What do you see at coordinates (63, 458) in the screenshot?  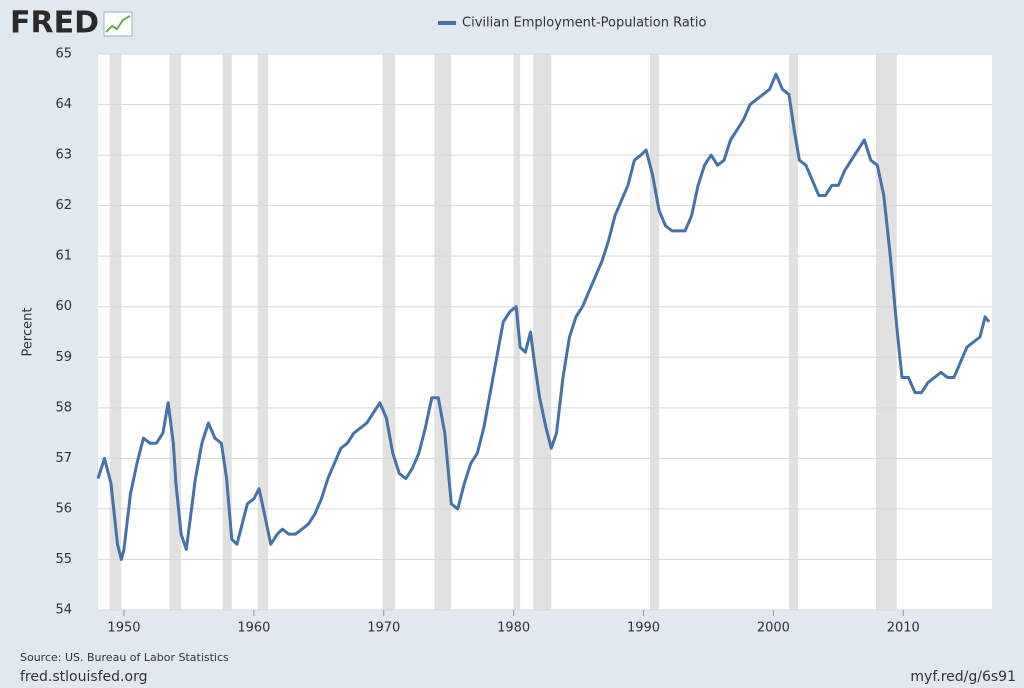 I see `y-tick-label: 57` at bounding box center [63, 458].